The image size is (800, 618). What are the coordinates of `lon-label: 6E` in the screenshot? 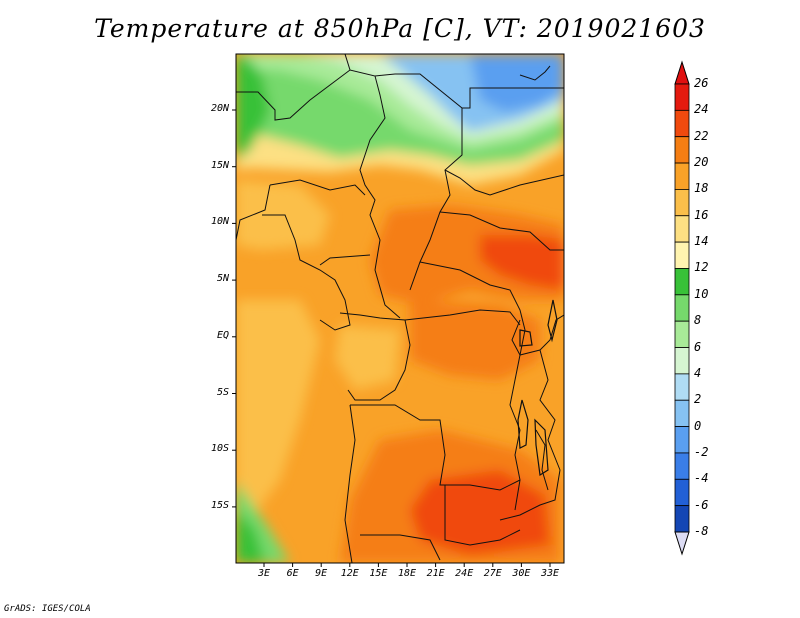 It's located at (292, 573).